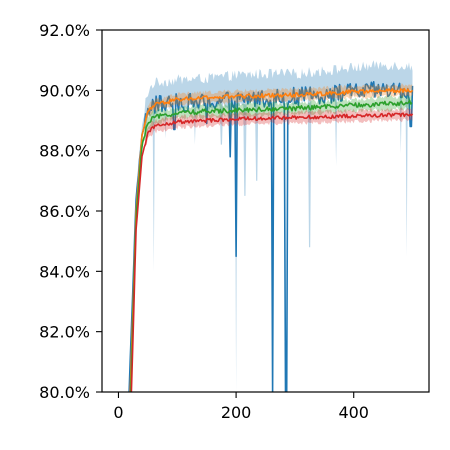 The image size is (450, 450). What do you see at coordinates (64, 90) in the screenshot?
I see `y-tick-label: 90.0%` at bounding box center [64, 90].